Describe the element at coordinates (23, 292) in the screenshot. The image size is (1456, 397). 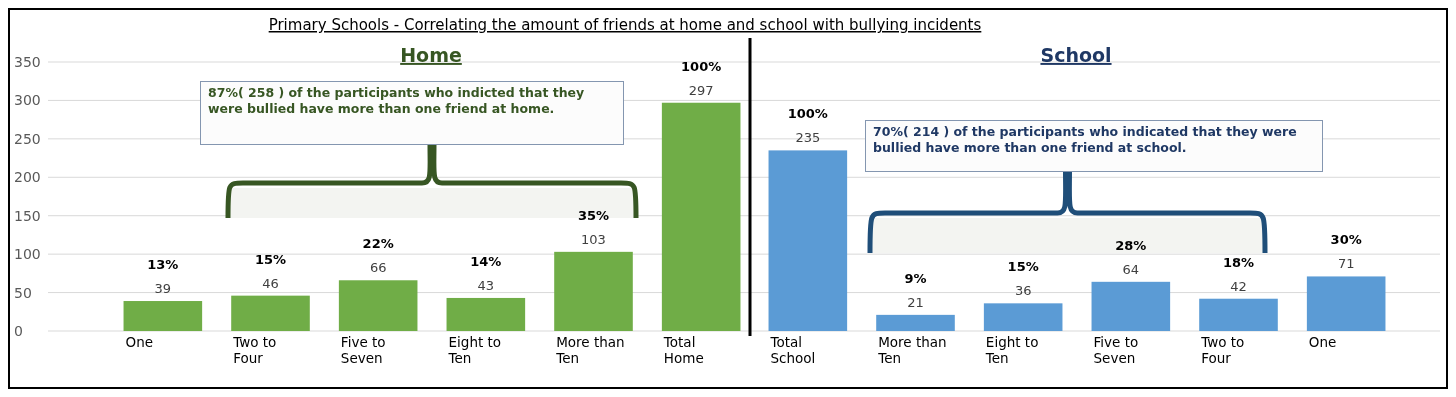
I see `y-tick-label: 50` at that location.